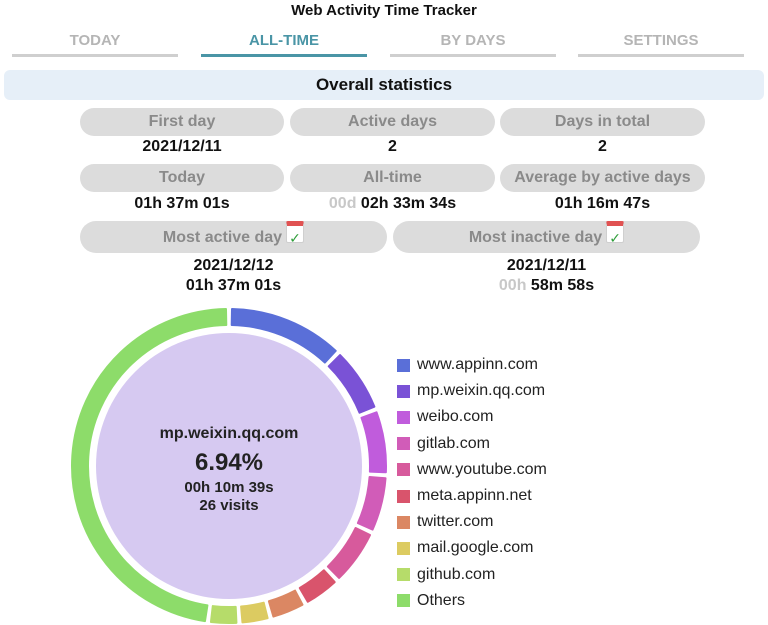 The image size is (768, 625). What do you see at coordinates (182, 122) in the screenshot?
I see `first-day-label: First day` at bounding box center [182, 122].